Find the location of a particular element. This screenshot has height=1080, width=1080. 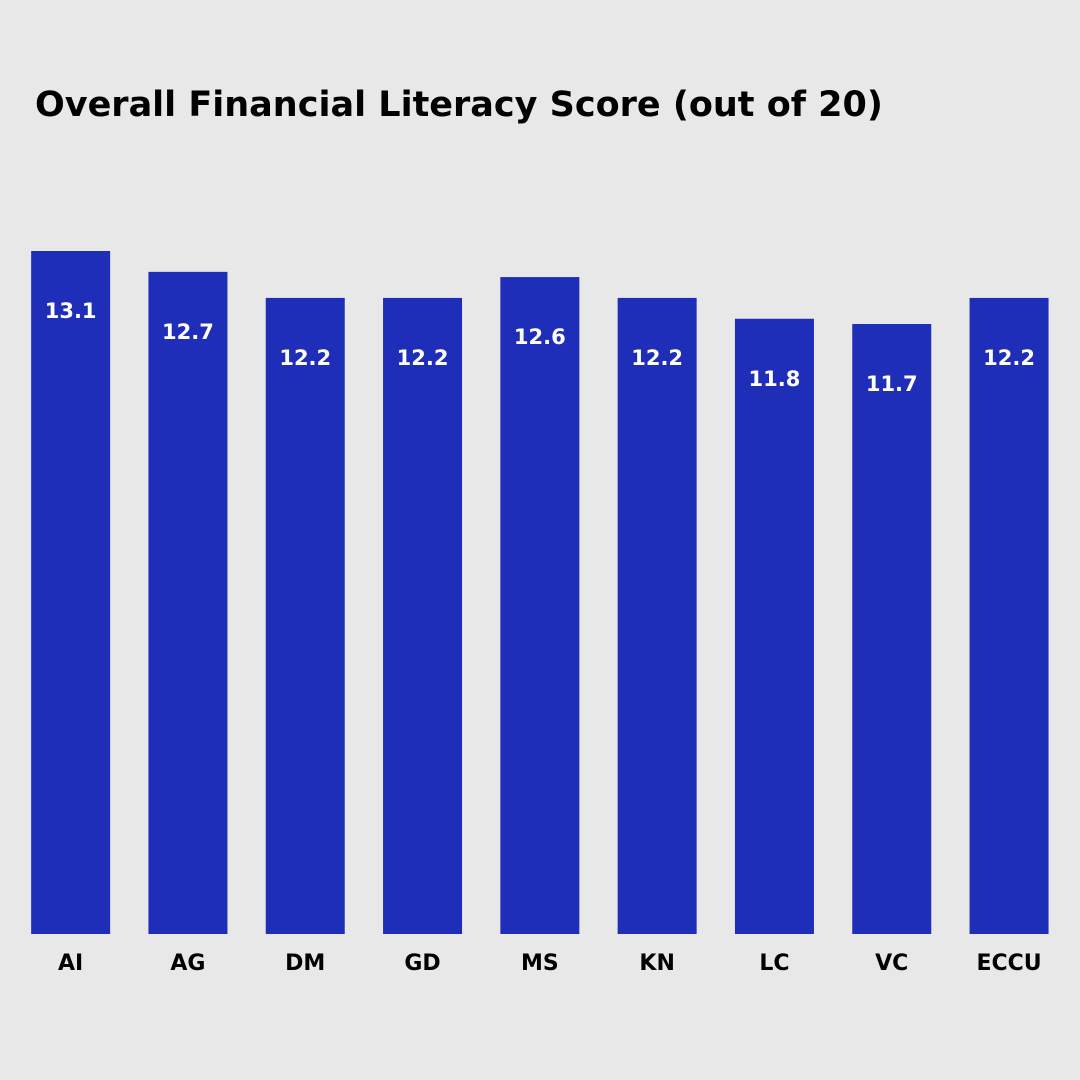

value-label: 12.7 is located at coordinates (188, 332).